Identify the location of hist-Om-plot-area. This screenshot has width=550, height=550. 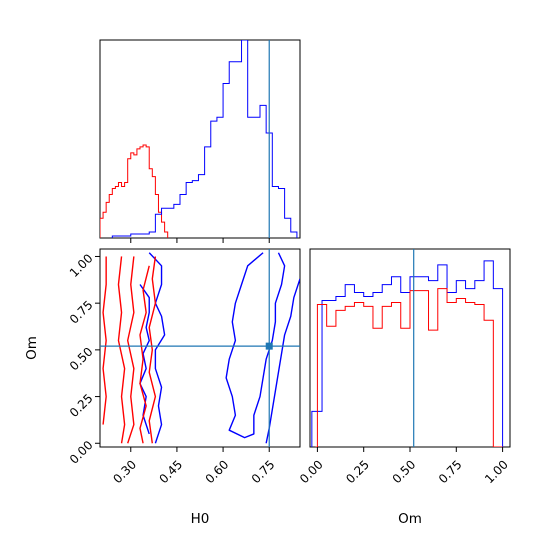
(407, 348).